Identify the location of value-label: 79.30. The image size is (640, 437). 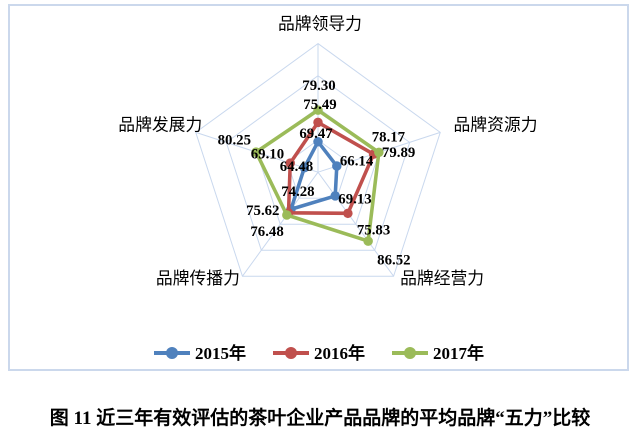
(318, 86).